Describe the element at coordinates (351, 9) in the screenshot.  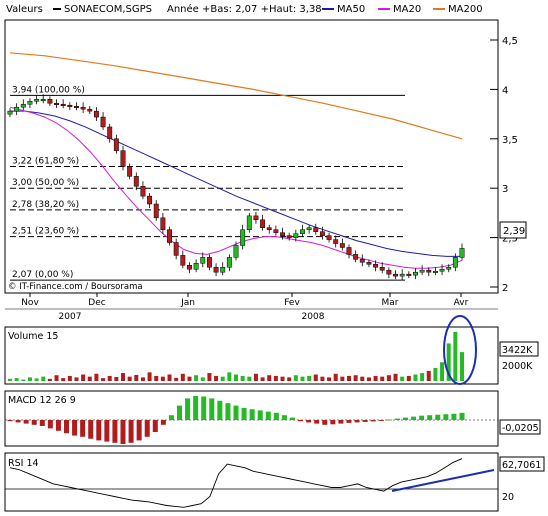
I see `legend-ma50: MA50` at that location.